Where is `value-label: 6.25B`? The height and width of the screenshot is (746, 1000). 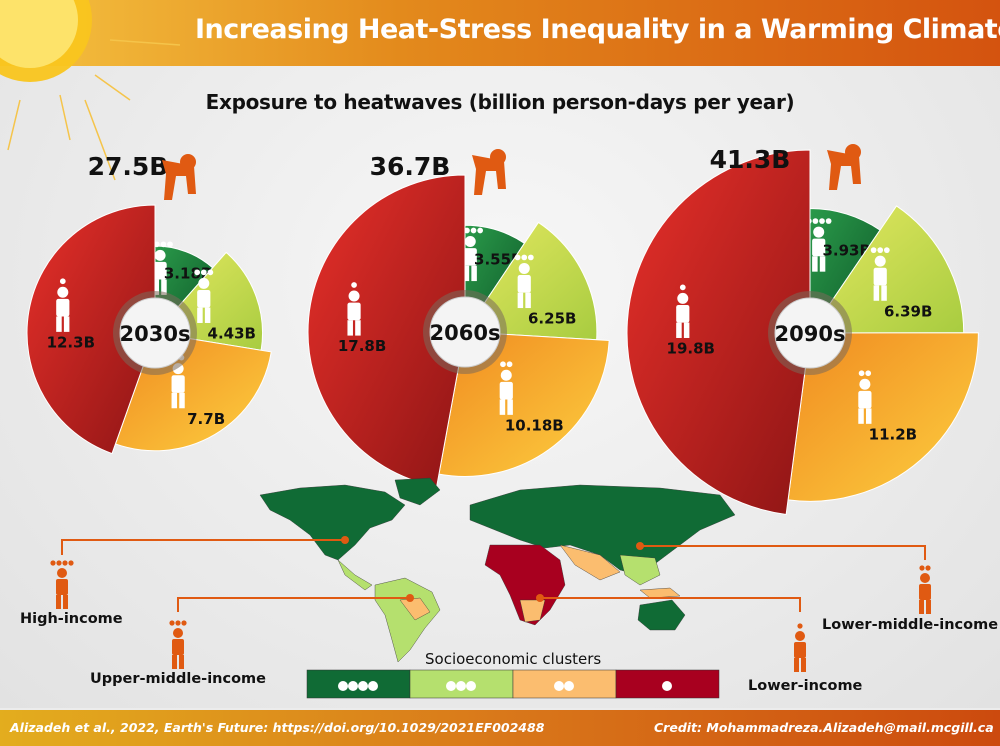
value-label: 6.25B is located at coordinates (552, 319).